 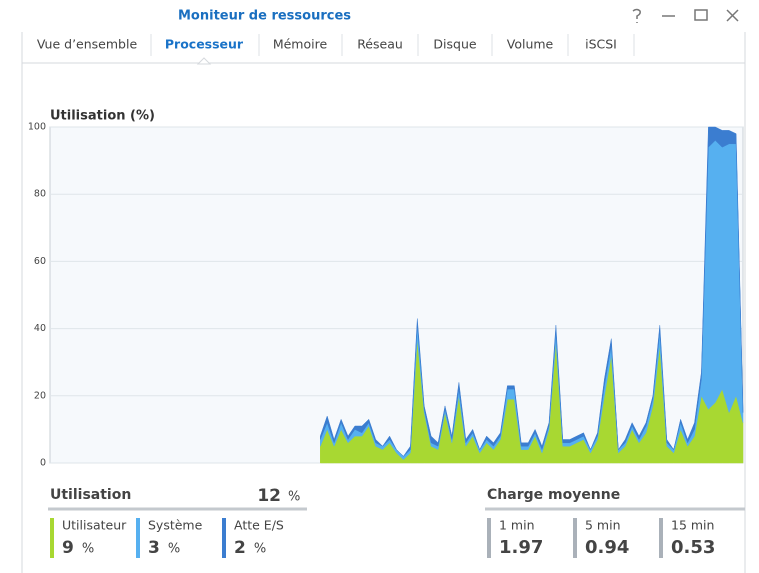 I want to click on y-tick-label: 40, so click(x=40, y=328).